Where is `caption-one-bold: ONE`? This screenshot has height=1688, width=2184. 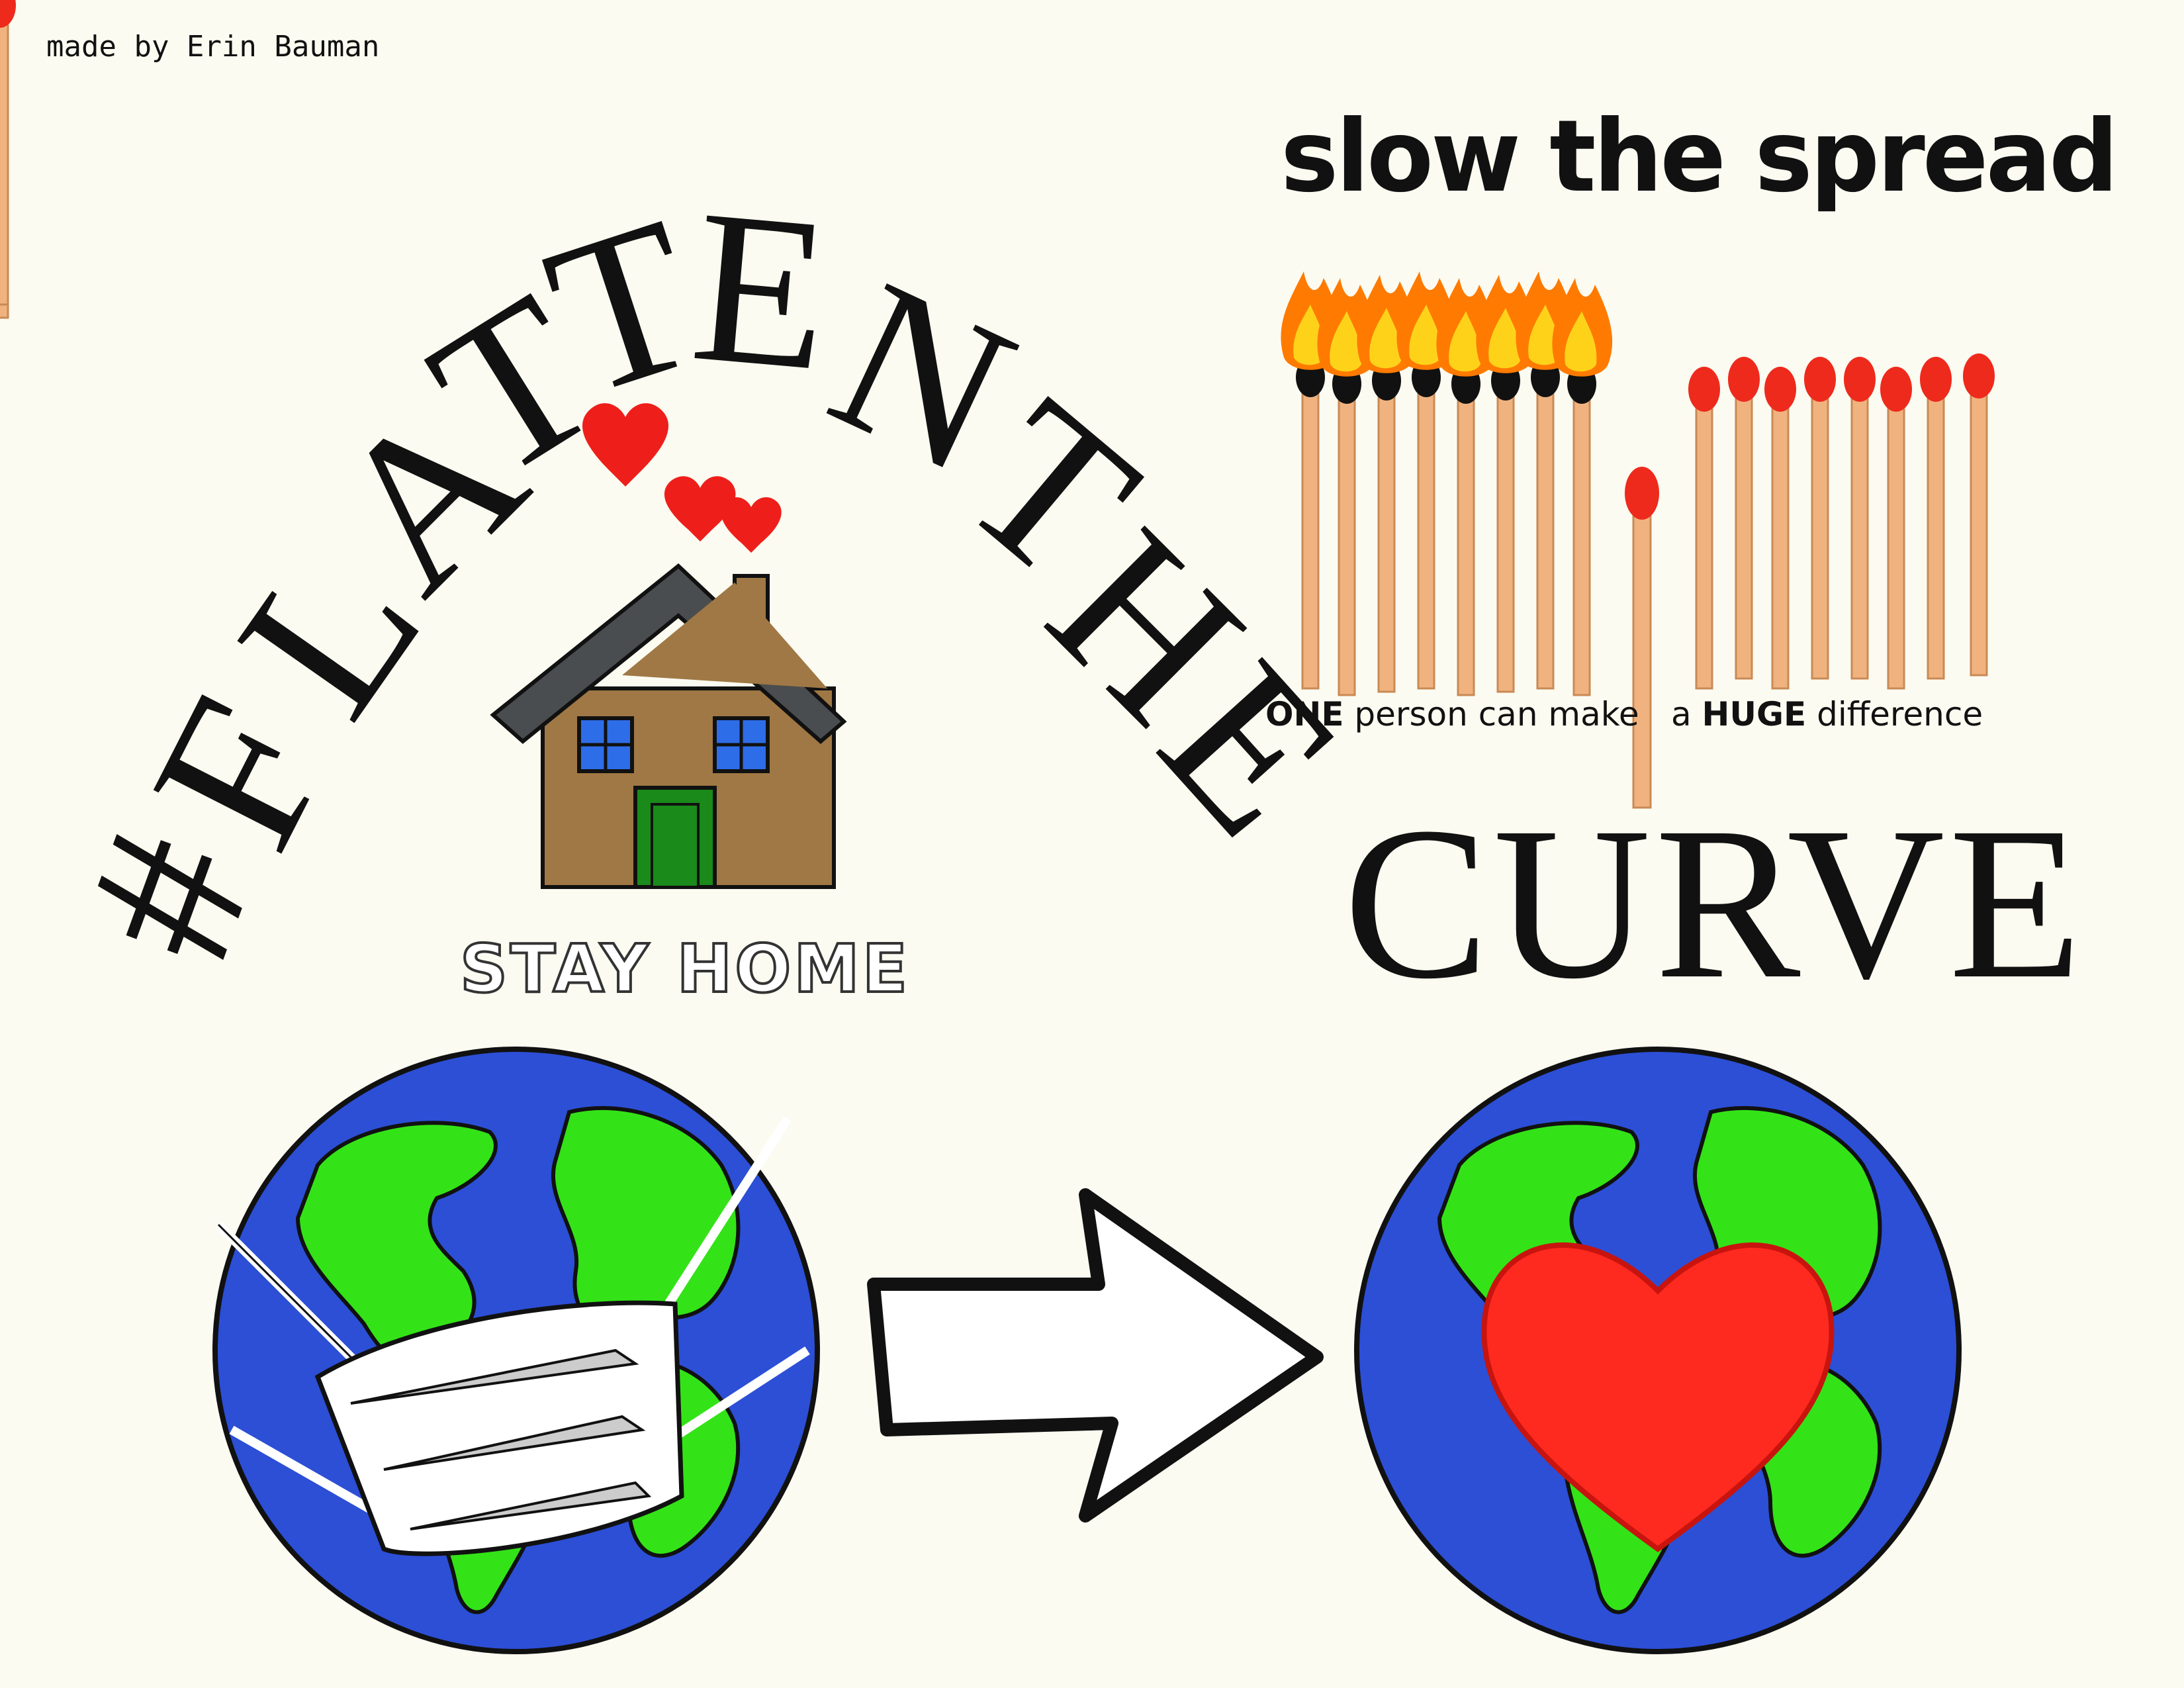
caption-one-bold: ONE is located at coordinates (1304, 714).